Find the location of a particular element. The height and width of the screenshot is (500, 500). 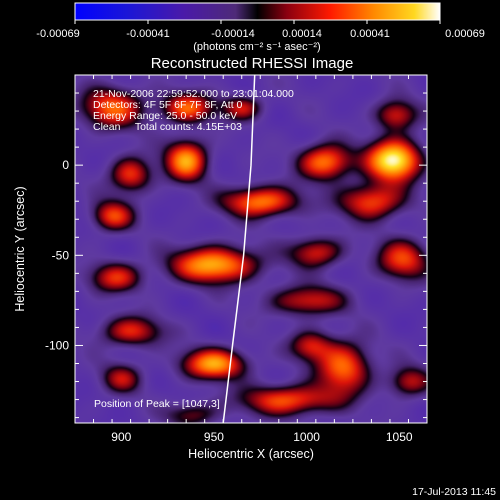

footer-timestamp: 17-Jul-2013 11:45 is located at coordinates (454, 492).